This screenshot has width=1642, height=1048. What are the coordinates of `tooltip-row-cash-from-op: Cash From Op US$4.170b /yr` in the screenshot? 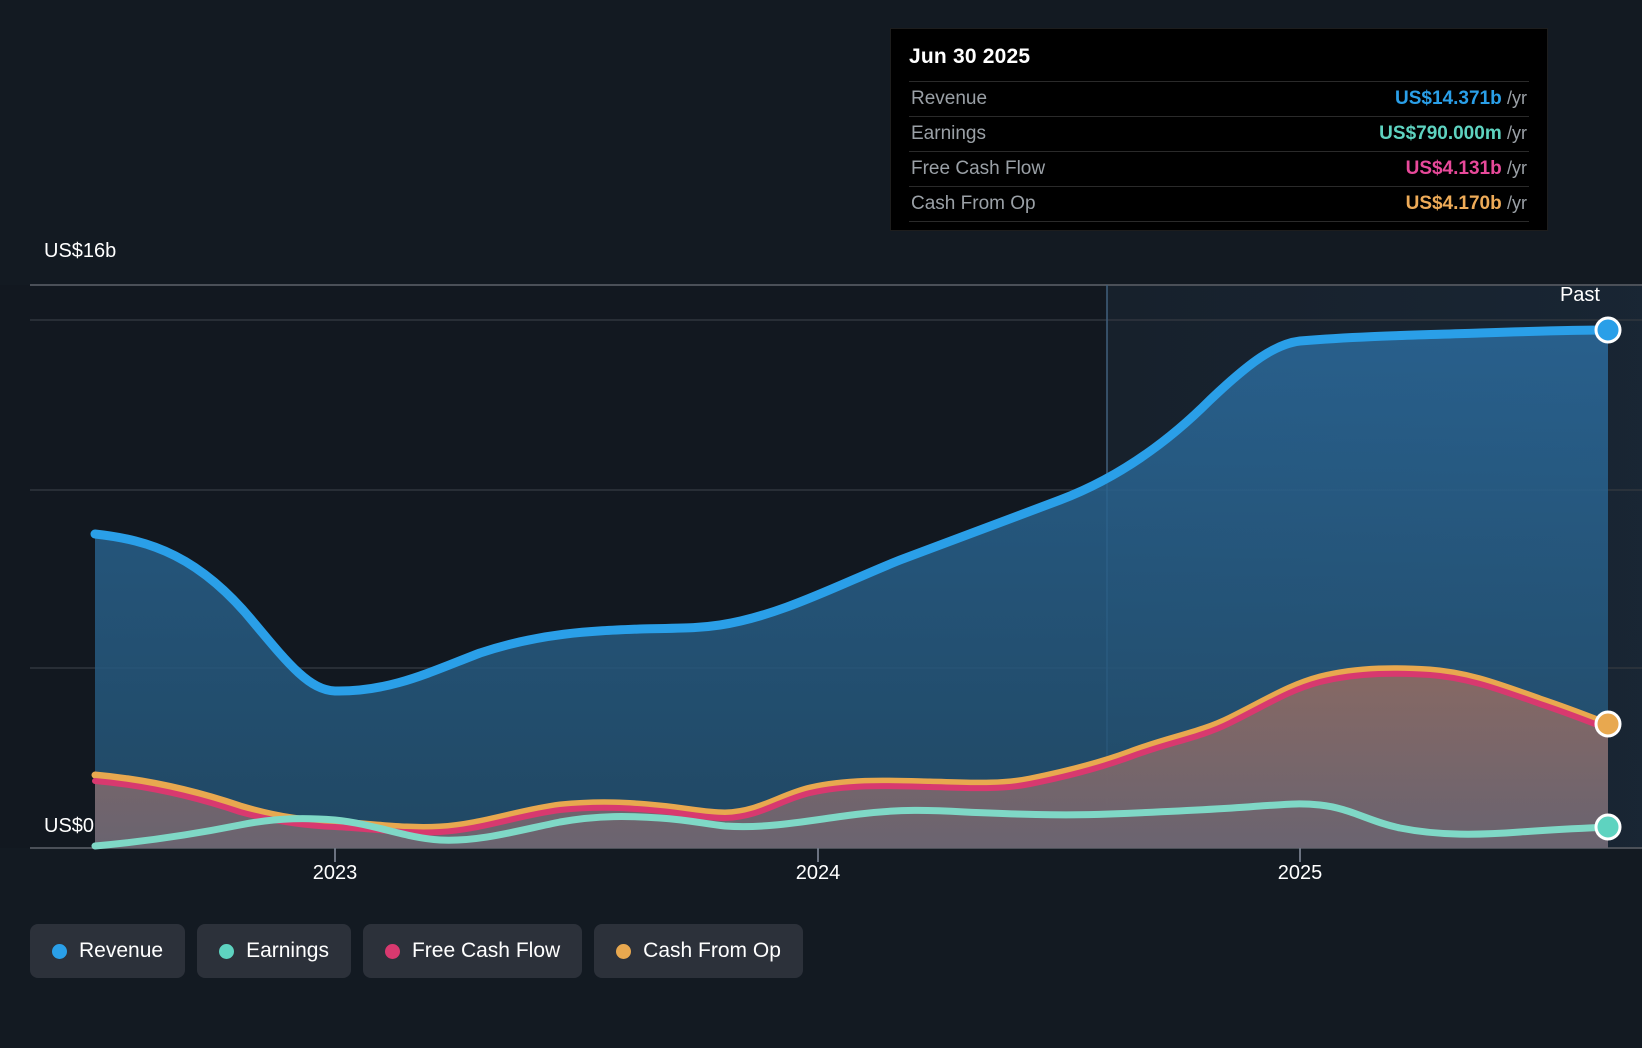 It's located at (1219, 204).